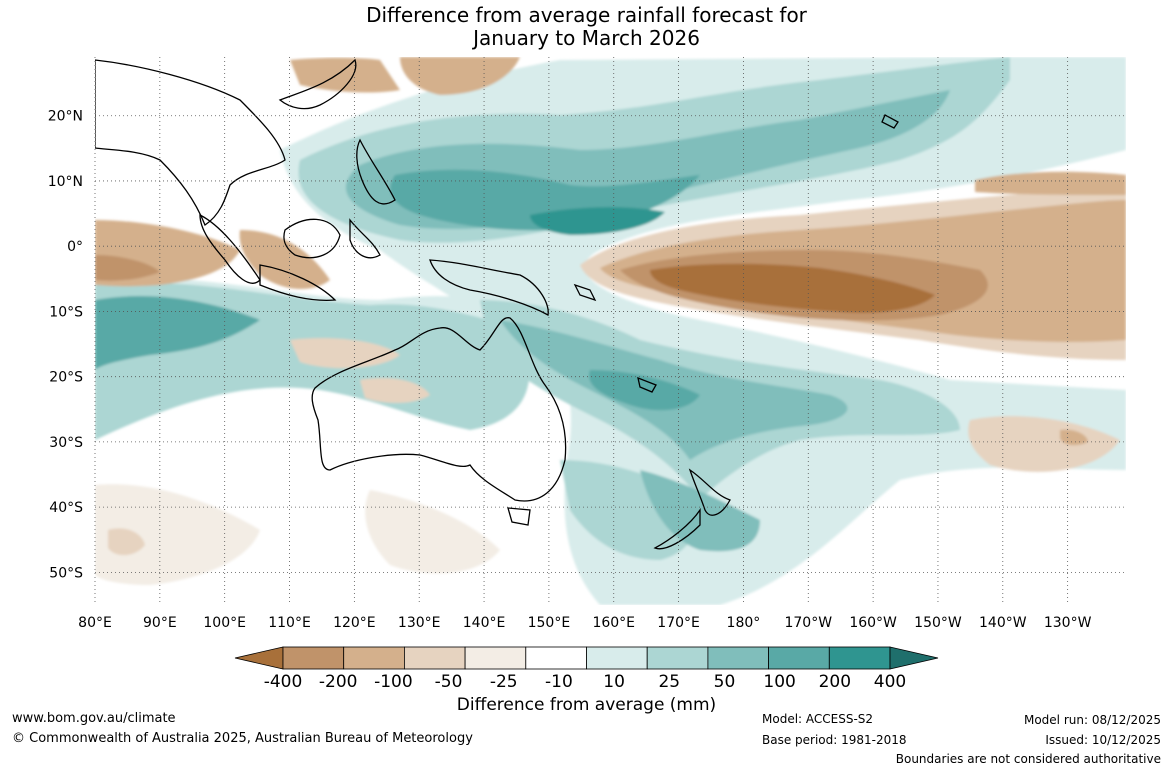 This screenshot has height=770, width=1173. Describe the element at coordinates (1003, 623) in the screenshot. I see `lon-label: 140°W` at that location.